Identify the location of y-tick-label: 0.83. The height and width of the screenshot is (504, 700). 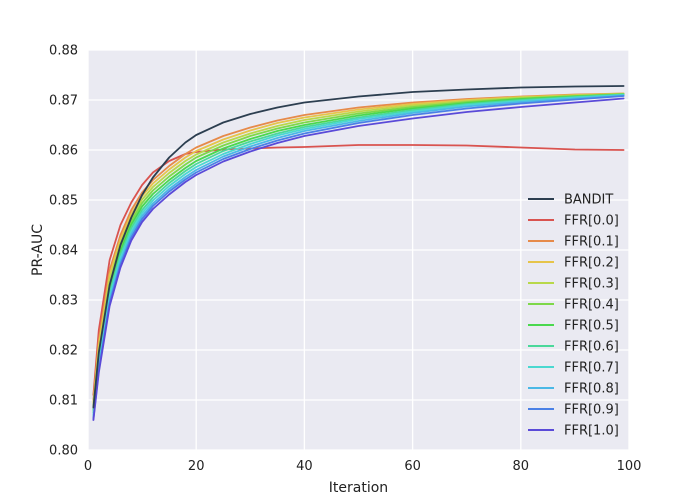
(63, 301).